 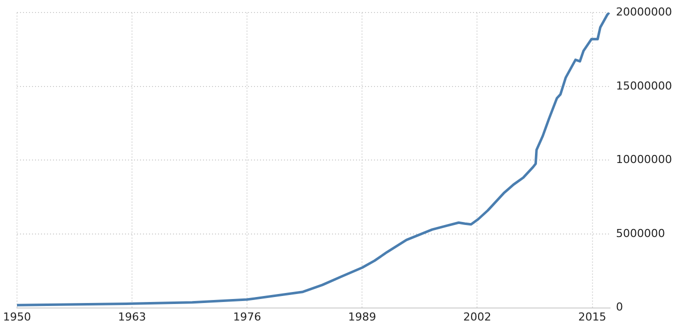 I want to click on y-tick-label: 0, so click(x=620, y=307).